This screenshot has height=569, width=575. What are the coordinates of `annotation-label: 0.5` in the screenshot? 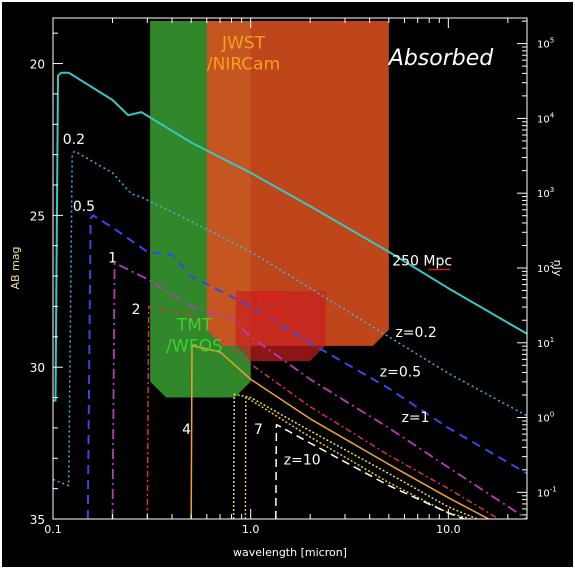 It's located at (84, 207).